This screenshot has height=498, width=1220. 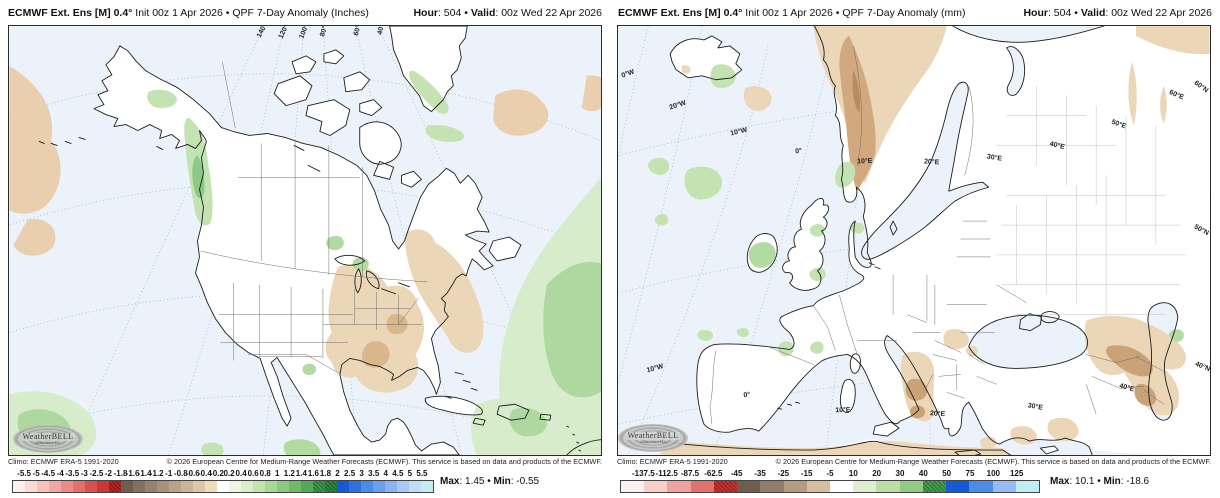 I want to click on colorbar-tick-label: -87.5, so click(x=690, y=473).